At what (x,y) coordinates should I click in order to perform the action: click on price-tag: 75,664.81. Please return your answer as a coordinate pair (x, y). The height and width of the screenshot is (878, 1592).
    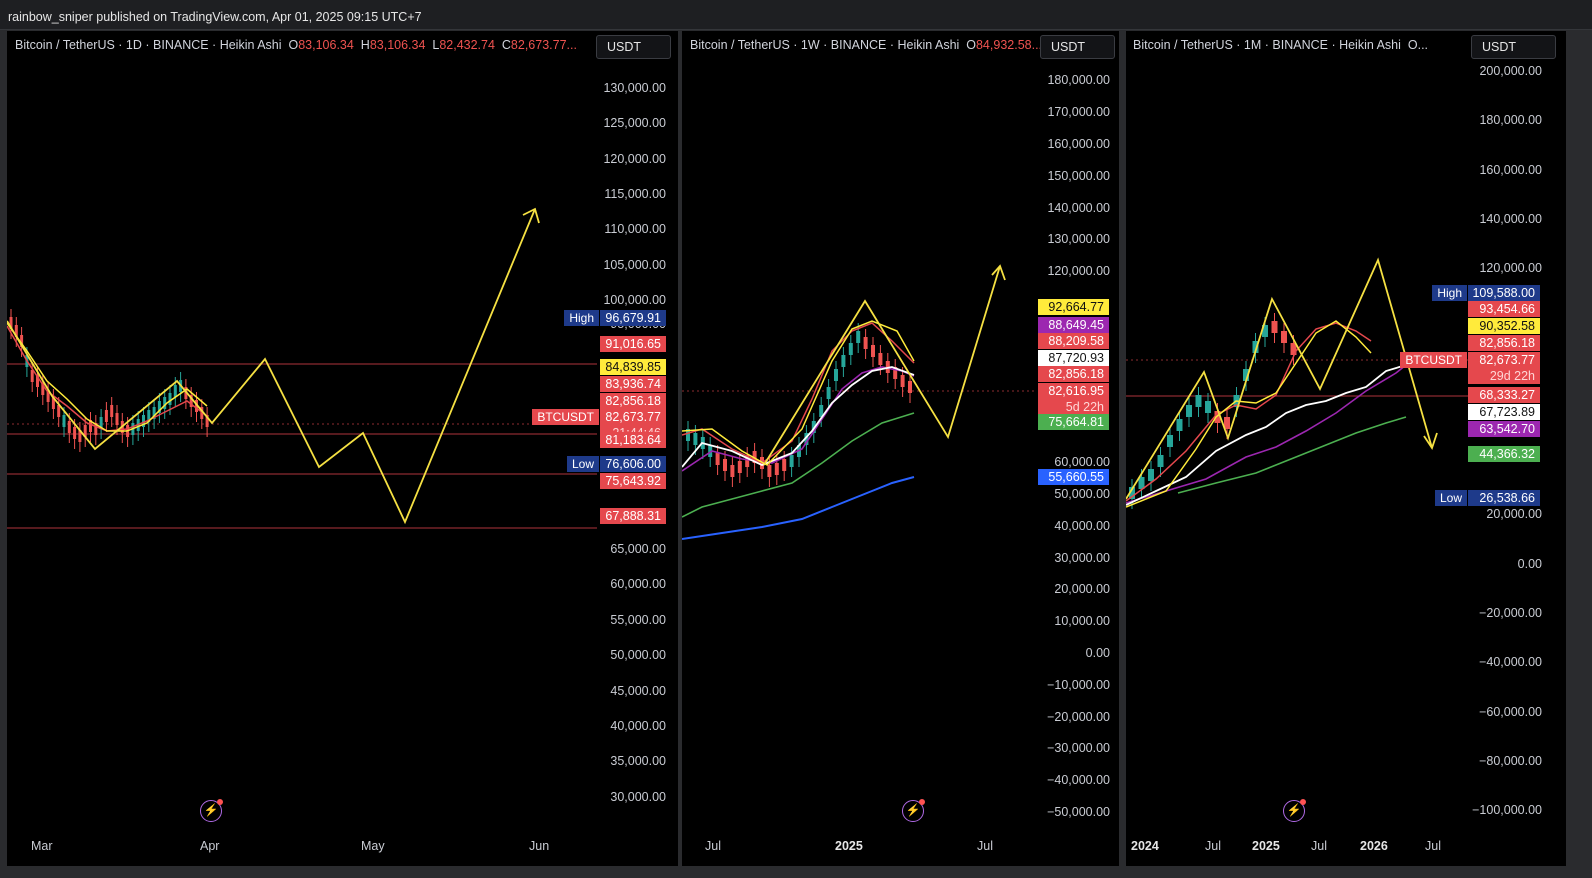
    Looking at the image, I should click on (1073, 422).